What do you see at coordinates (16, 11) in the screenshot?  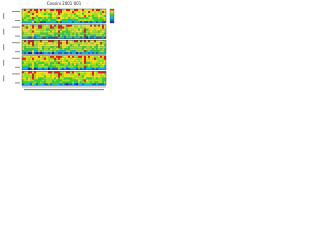 I see `panel-axis-labels` at bounding box center [16, 11].